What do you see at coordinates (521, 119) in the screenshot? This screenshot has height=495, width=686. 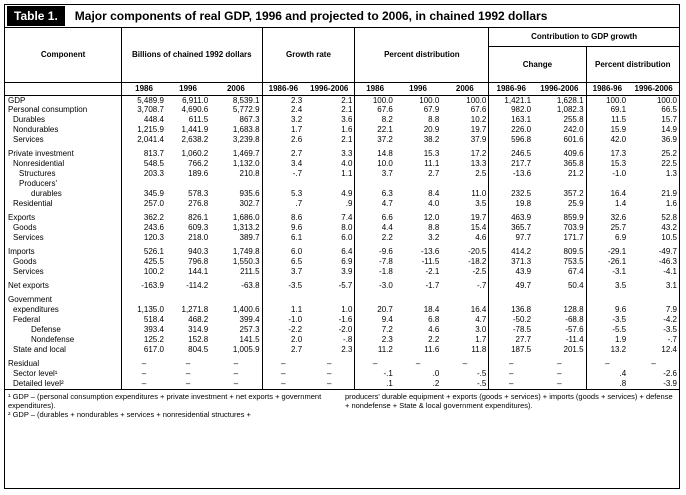 I see `value-cell: 163.1` at bounding box center [521, 119].